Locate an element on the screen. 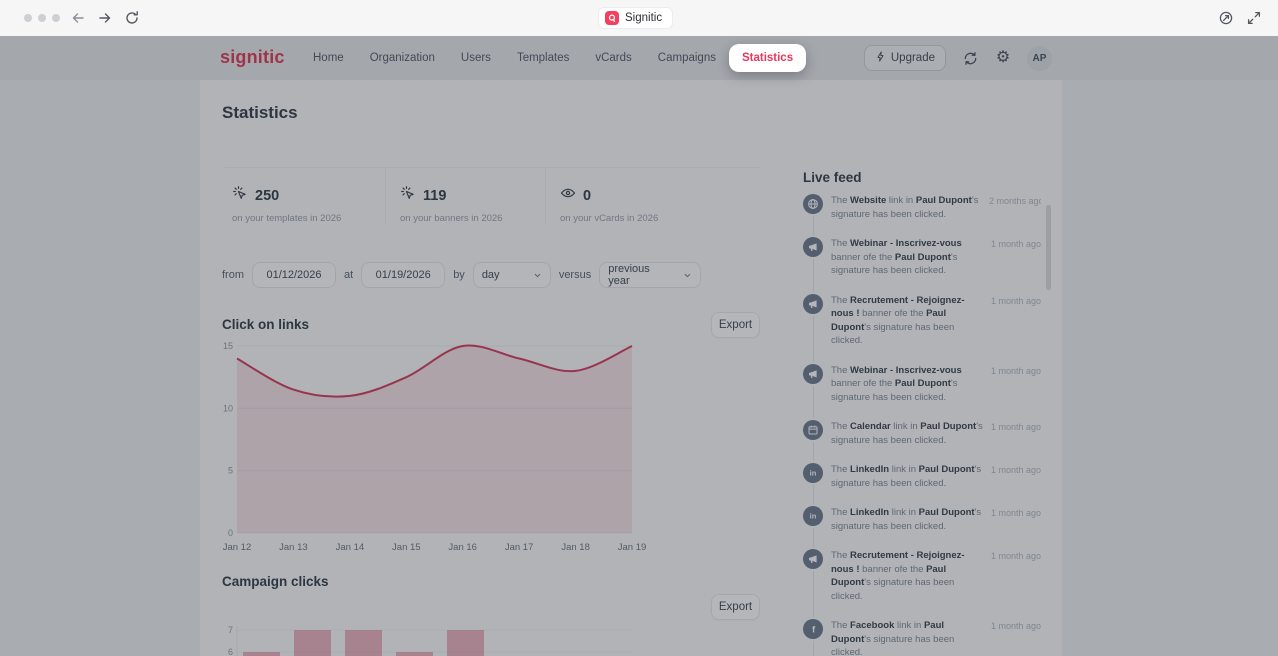 This screenshot has height=656, width=1278. nav-item-statistics: Statistics is located at coordinates (767, 58).